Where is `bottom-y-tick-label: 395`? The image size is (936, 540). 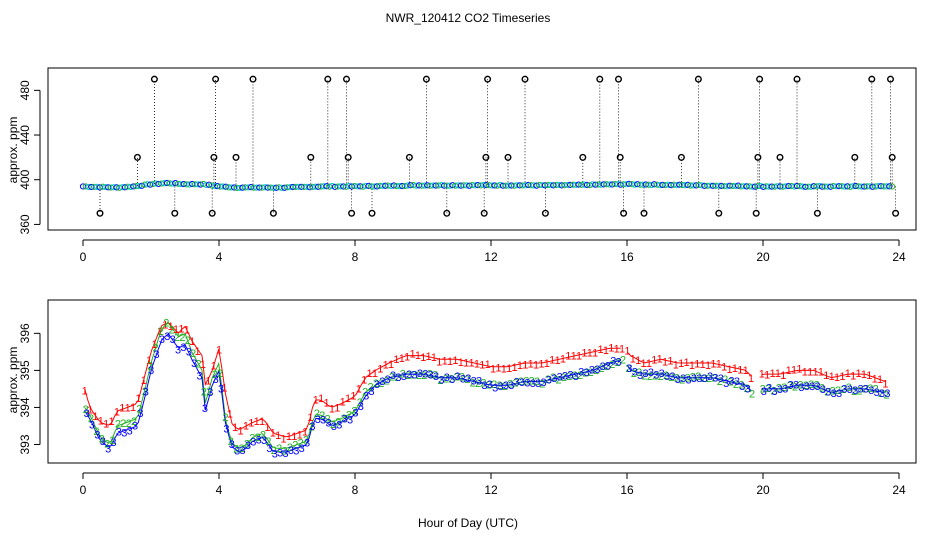 bottom-y-tick-label: 395 is located at coordinates (25, 370).